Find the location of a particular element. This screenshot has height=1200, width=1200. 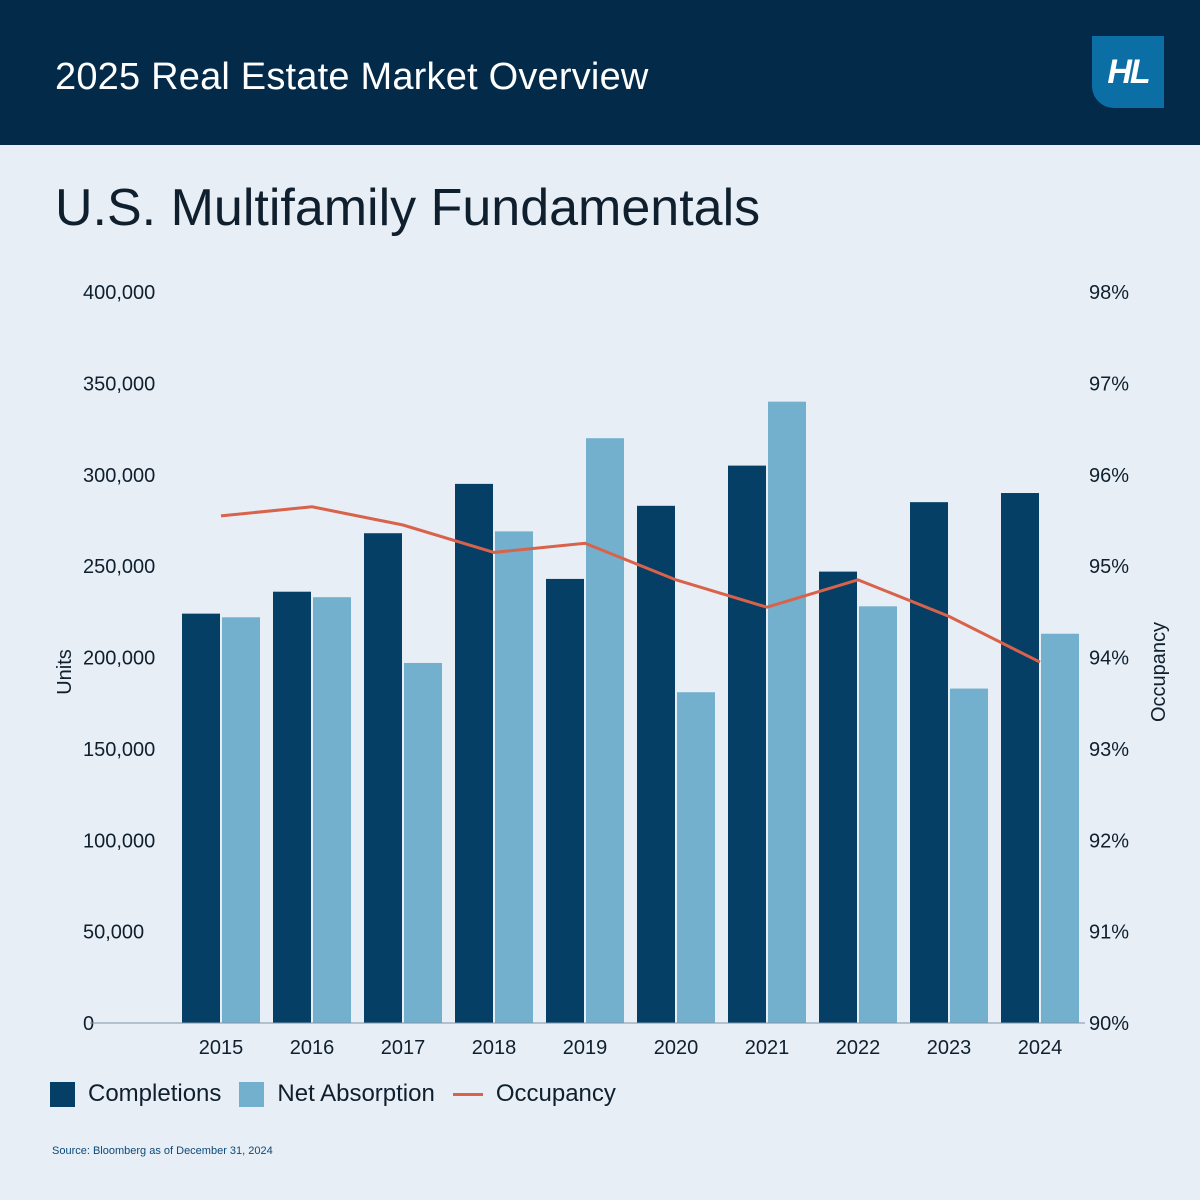

y-tick-label: 0 is located at coordinates (88, 1024).